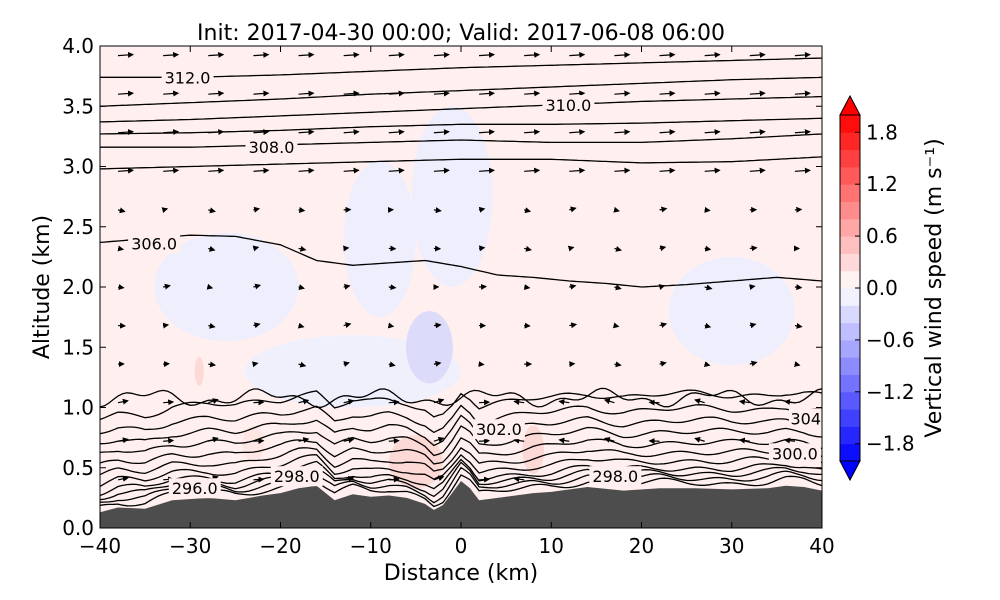  What do you see at coordinates (882, 236) in the screenshot?
I see `colorbar-tick-label: 0.6` at bounding box center [882, 236].